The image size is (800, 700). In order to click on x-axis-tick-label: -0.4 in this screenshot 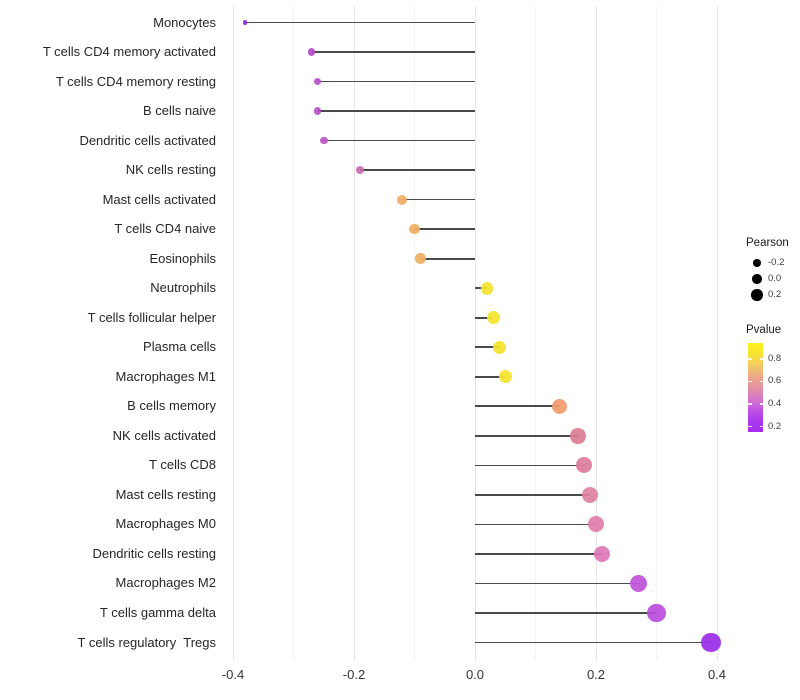, I will do `click(233, 674)`.